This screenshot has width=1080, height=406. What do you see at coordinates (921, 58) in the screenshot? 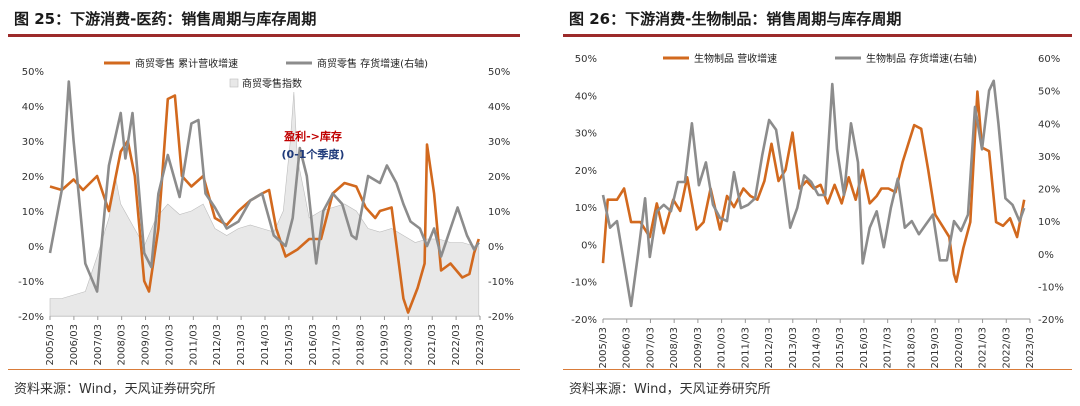
I see `legend-label: 生物制品 存货增速(右轴)` at bounding box center [921, 58].